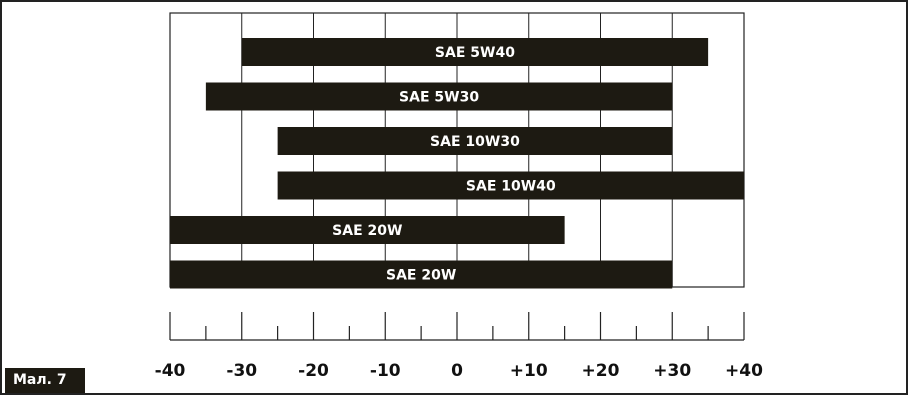  I want to click on bar-label-6: SAE 20W, so click(421, 276).